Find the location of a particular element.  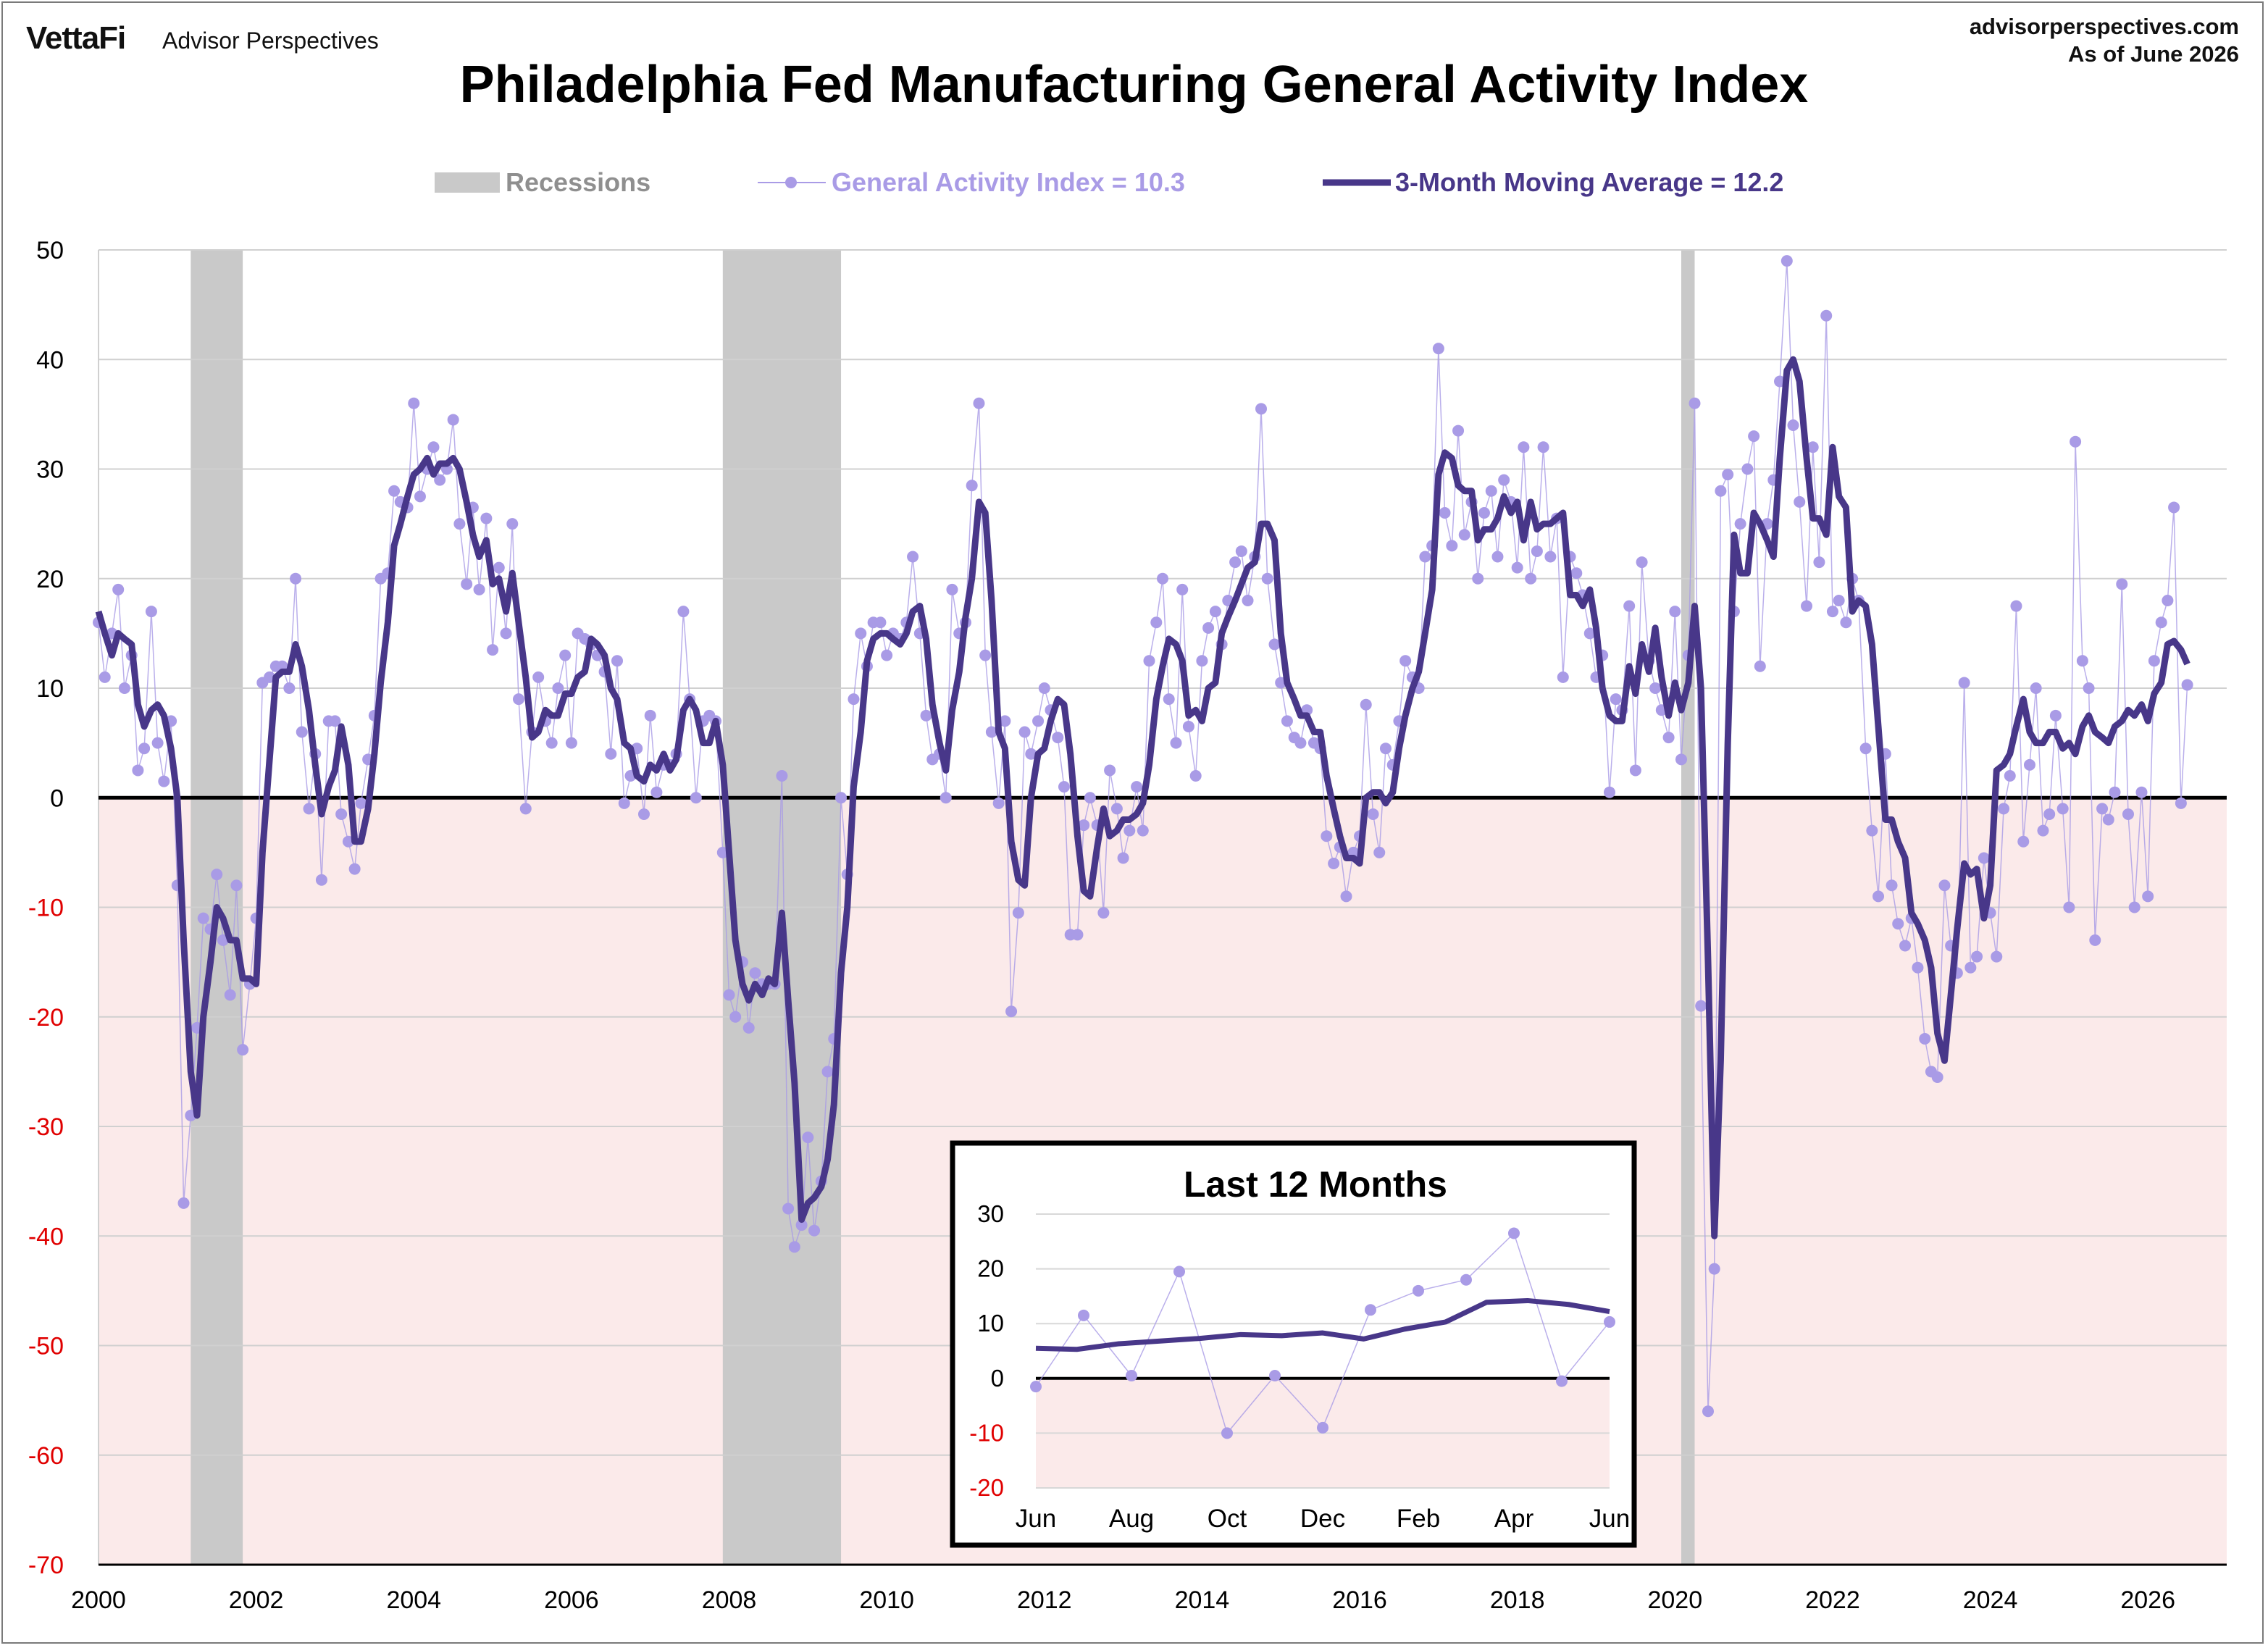

inset-x-tick-label: Apr is located at coordinates (1514, 1519).